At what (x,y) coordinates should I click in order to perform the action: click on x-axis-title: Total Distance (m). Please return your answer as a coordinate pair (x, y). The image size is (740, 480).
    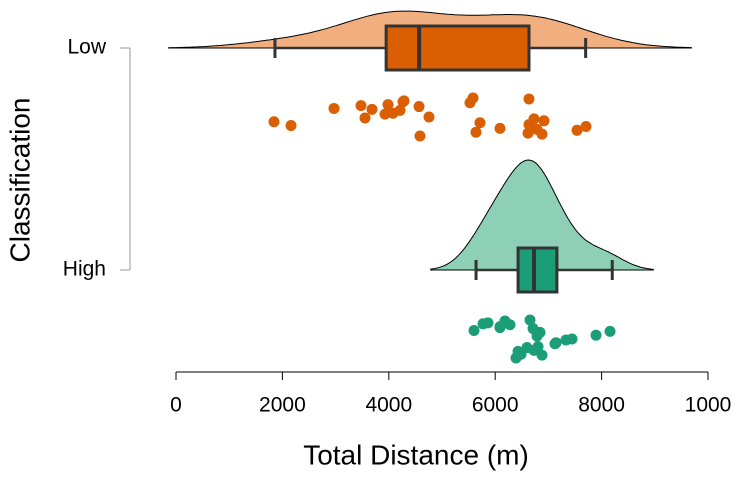
    Looking at the image, I should click on (416, 454).